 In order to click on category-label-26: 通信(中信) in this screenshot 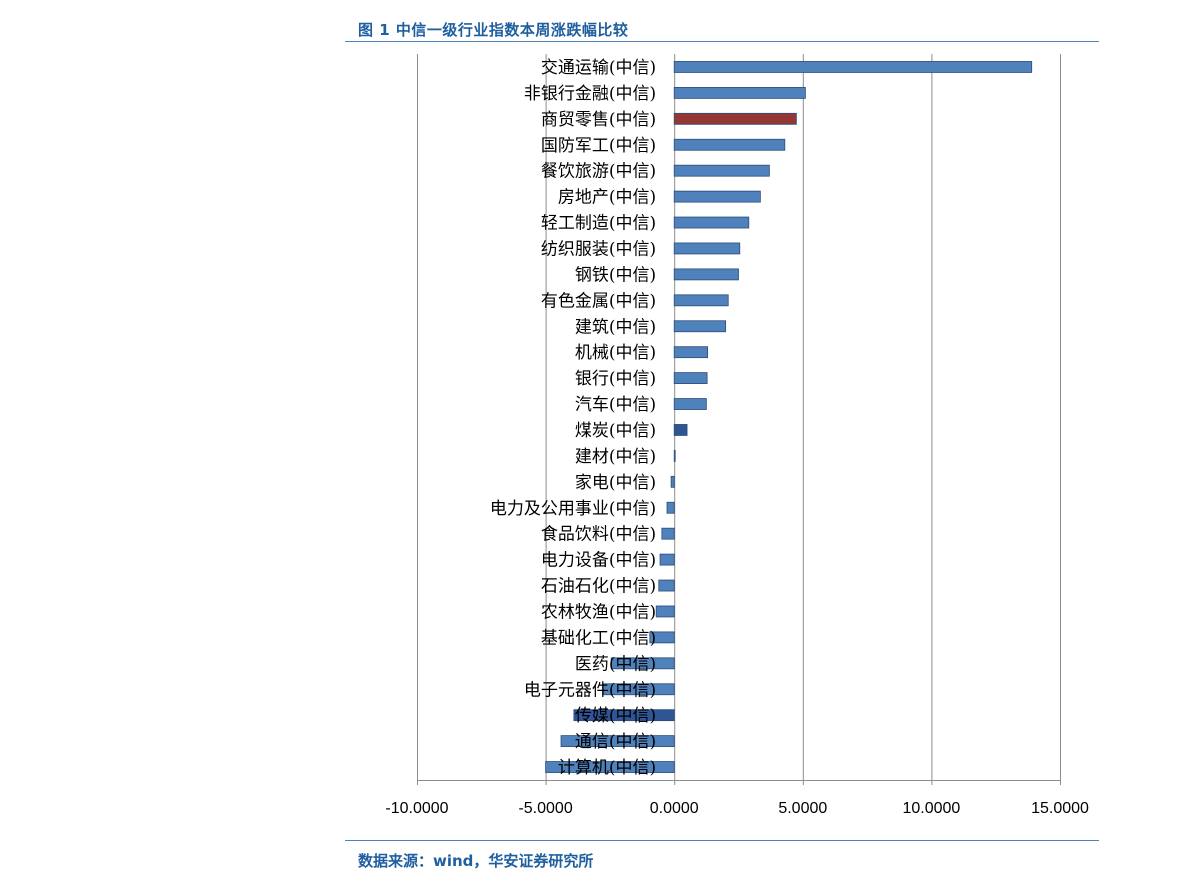, I will do `click(615, 742)`.